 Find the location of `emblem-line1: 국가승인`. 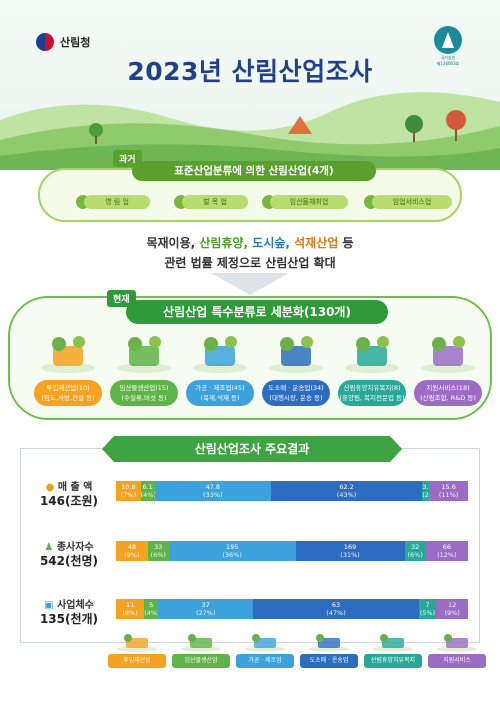

emblem-line1: 국가승인 is located at coordinates (448, 57).